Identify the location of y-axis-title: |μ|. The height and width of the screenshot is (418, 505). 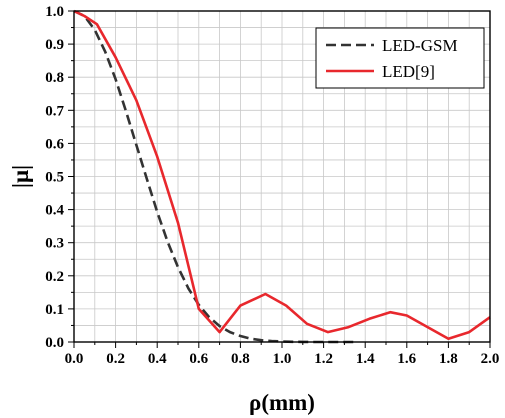
(20, 176).